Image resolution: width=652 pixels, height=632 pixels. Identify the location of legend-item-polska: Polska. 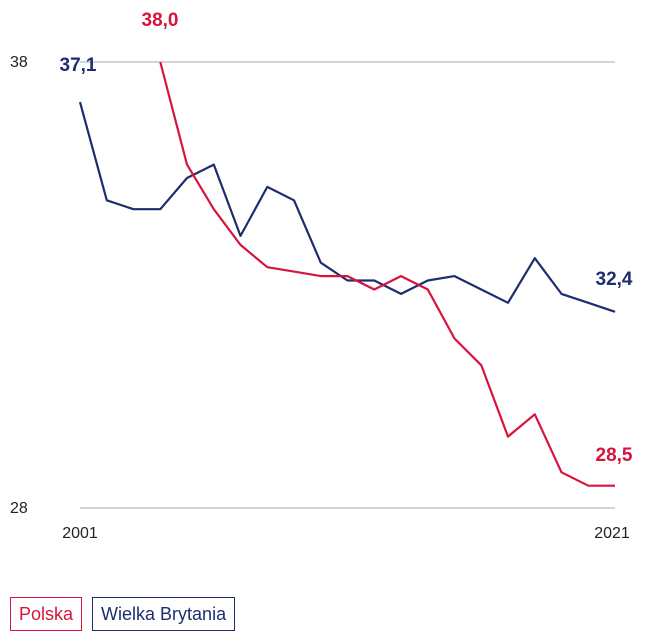
(46, 614).